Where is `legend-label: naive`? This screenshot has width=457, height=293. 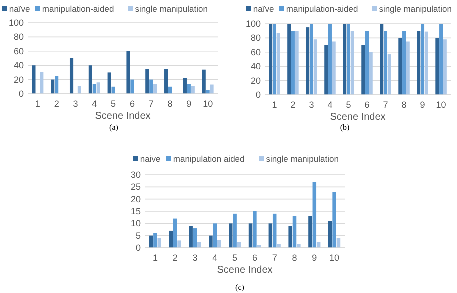 legend-label: naive is located at coordinates (150, 159).